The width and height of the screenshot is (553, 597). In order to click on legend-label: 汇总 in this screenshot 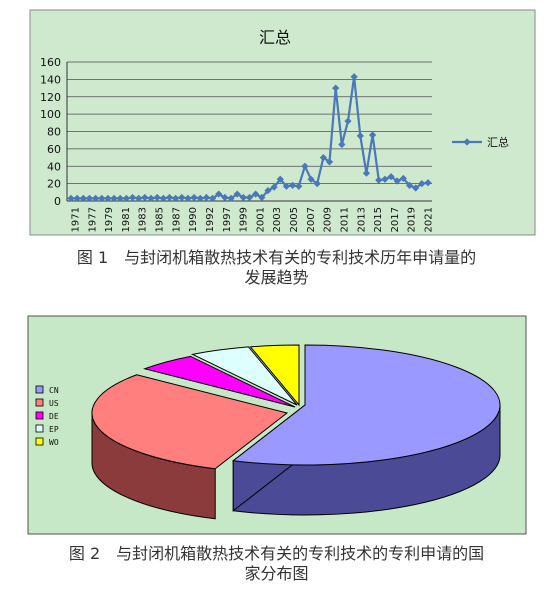, I will do `click(498, 142)`.